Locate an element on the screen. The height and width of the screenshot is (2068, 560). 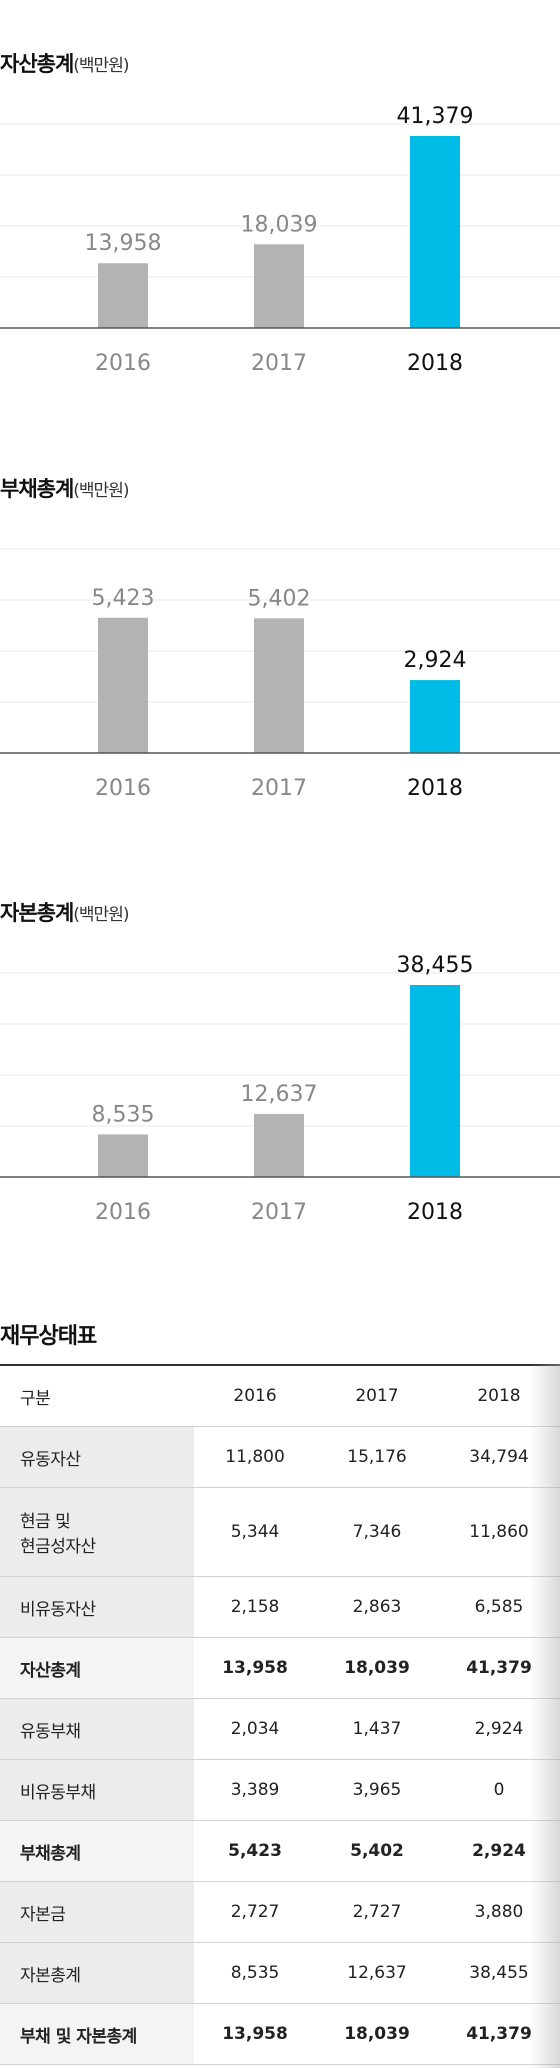
header-2017: 2017 is located at coordinates (377, 1395).